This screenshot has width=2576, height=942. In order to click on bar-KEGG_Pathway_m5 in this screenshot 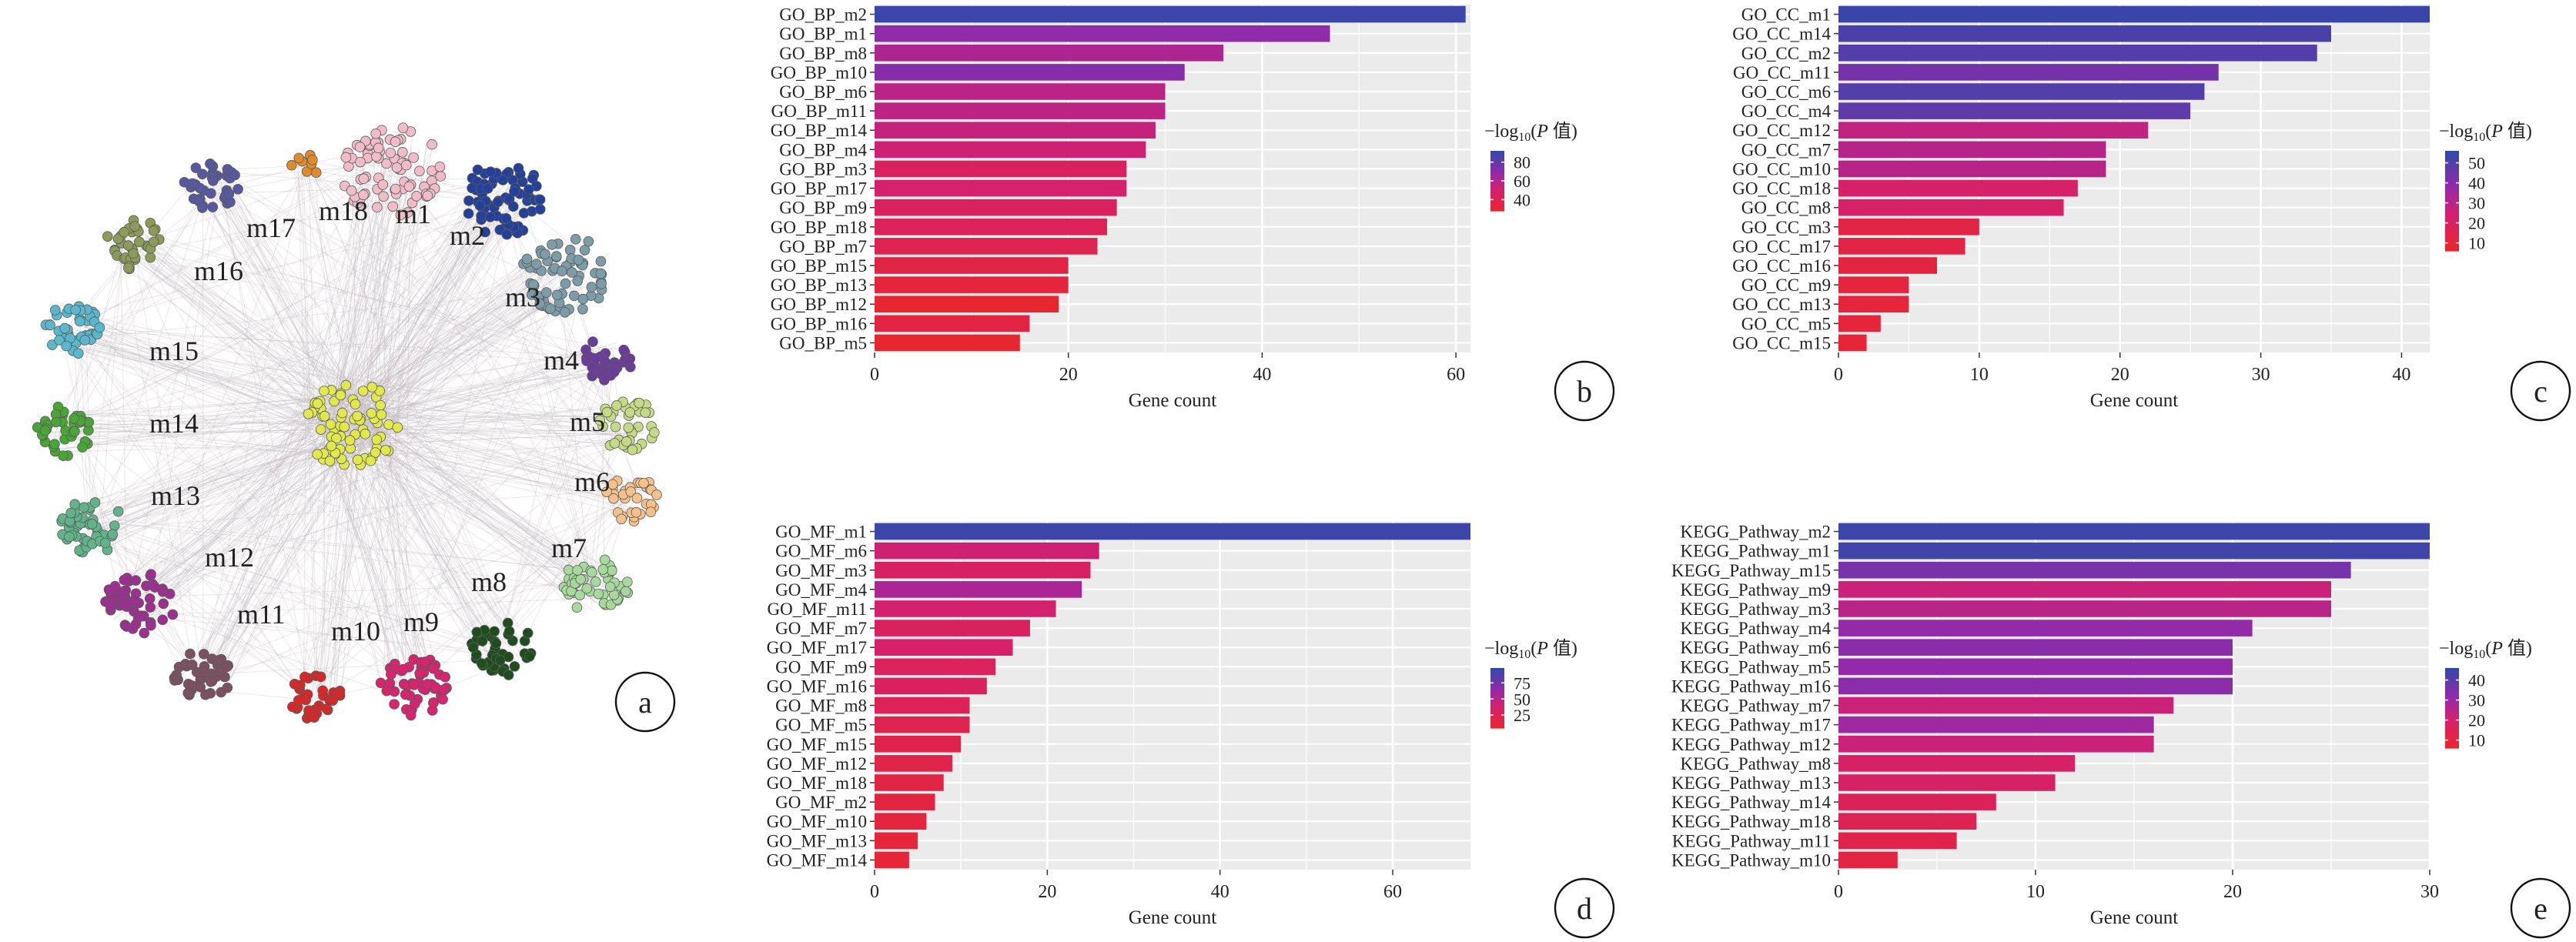, I will do `click(2035, 667)`.